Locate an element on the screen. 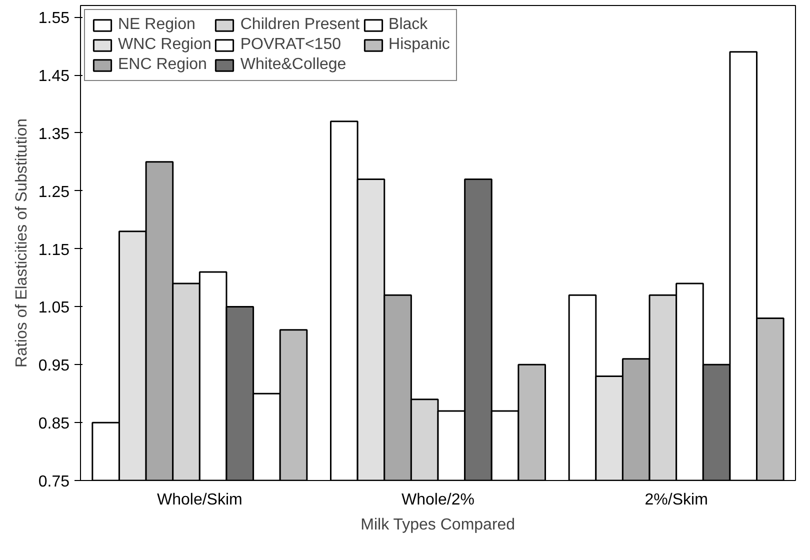 The image size is (810, 560). y-tick-label: 1.55 is located at coordinates (54, 19).